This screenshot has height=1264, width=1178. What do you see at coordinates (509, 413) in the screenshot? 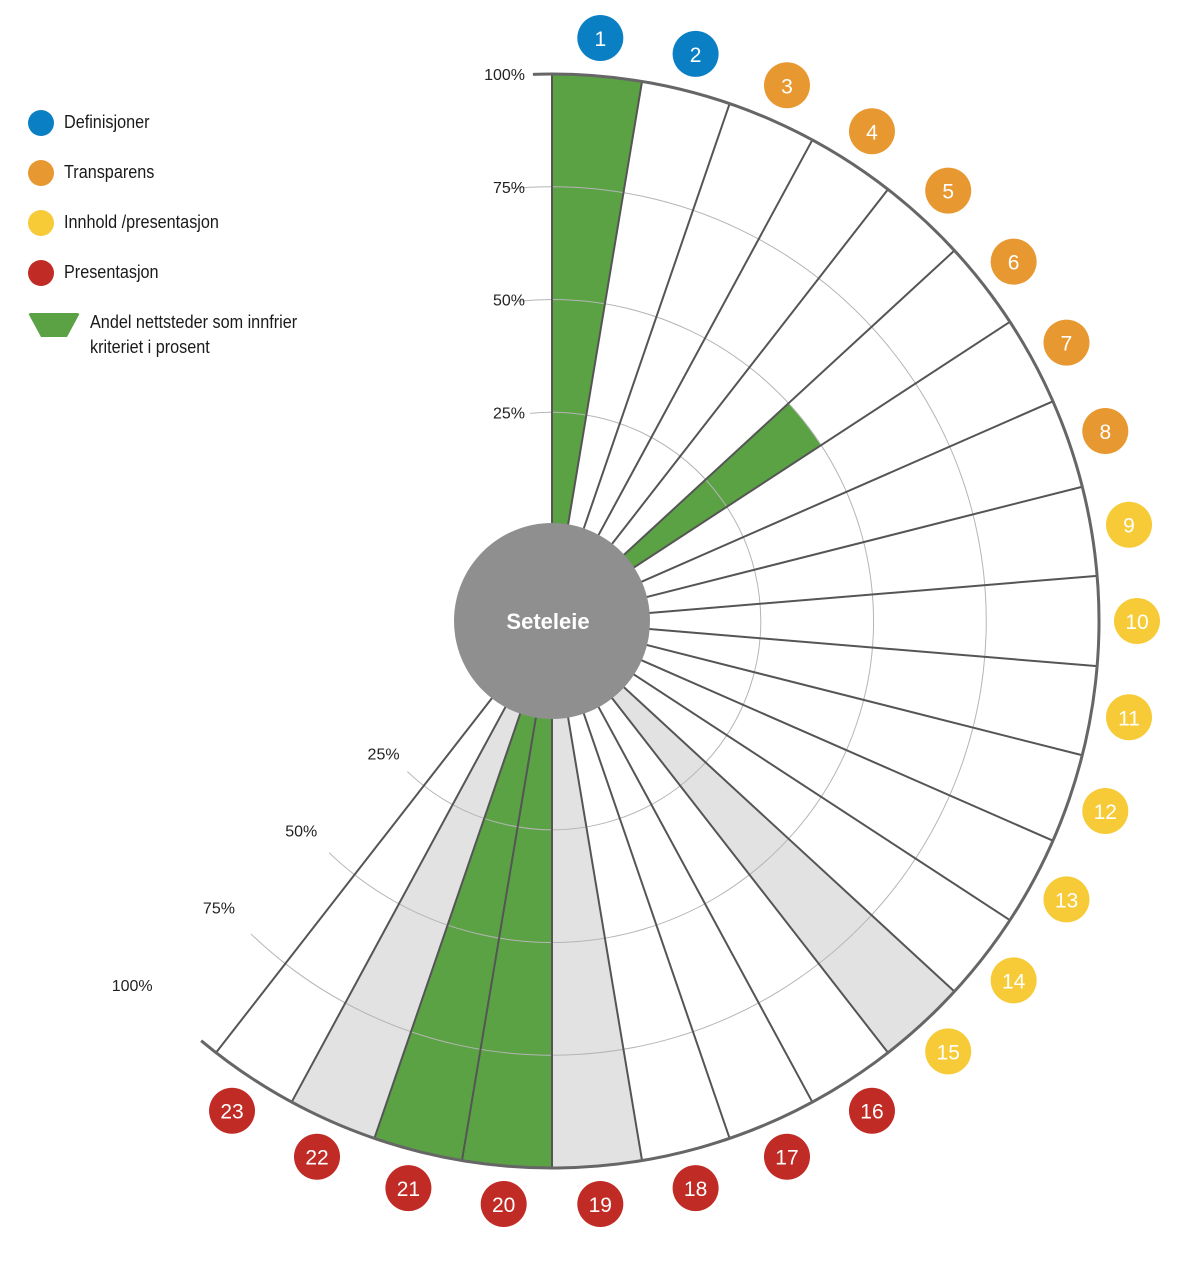
I see `tick-label-top: 25%` at bounding box center [509, 413].